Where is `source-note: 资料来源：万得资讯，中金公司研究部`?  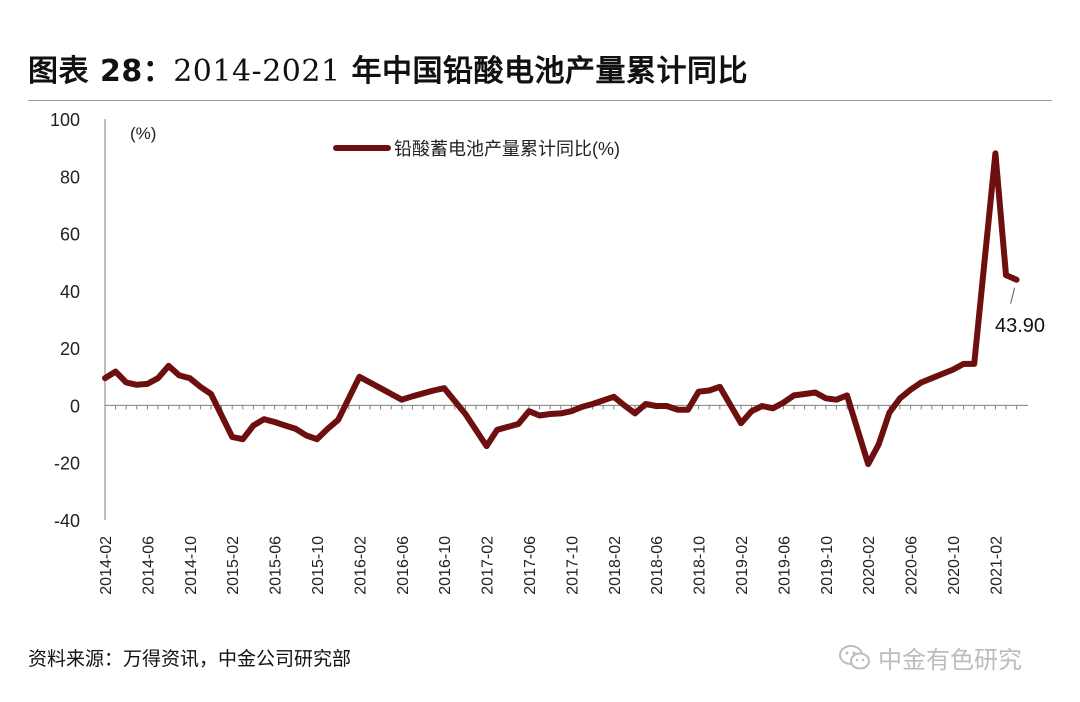
source-note: 资料来源：万得资讯，中金公司研究部 is located at coordinates (190, 659).